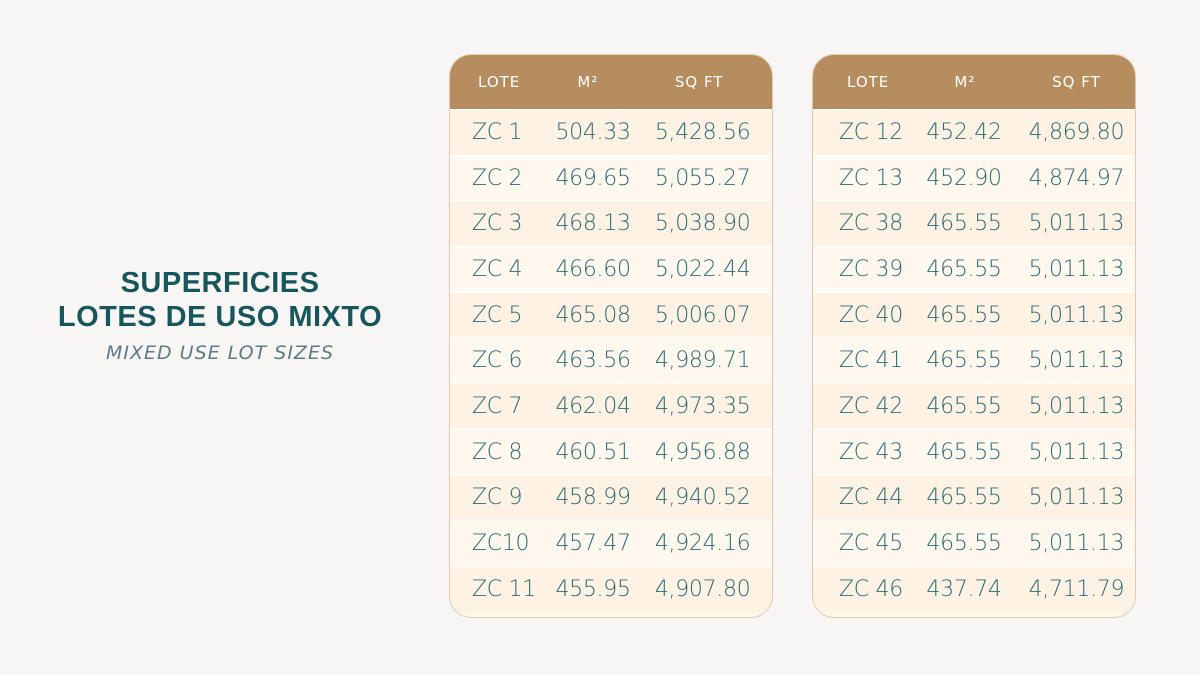 The width and height of the screenshot is (1200, 675). Describe the element at coordinates (497, 452) in the screenshot. I see `lot-id-cell: ZC 8` at that location.